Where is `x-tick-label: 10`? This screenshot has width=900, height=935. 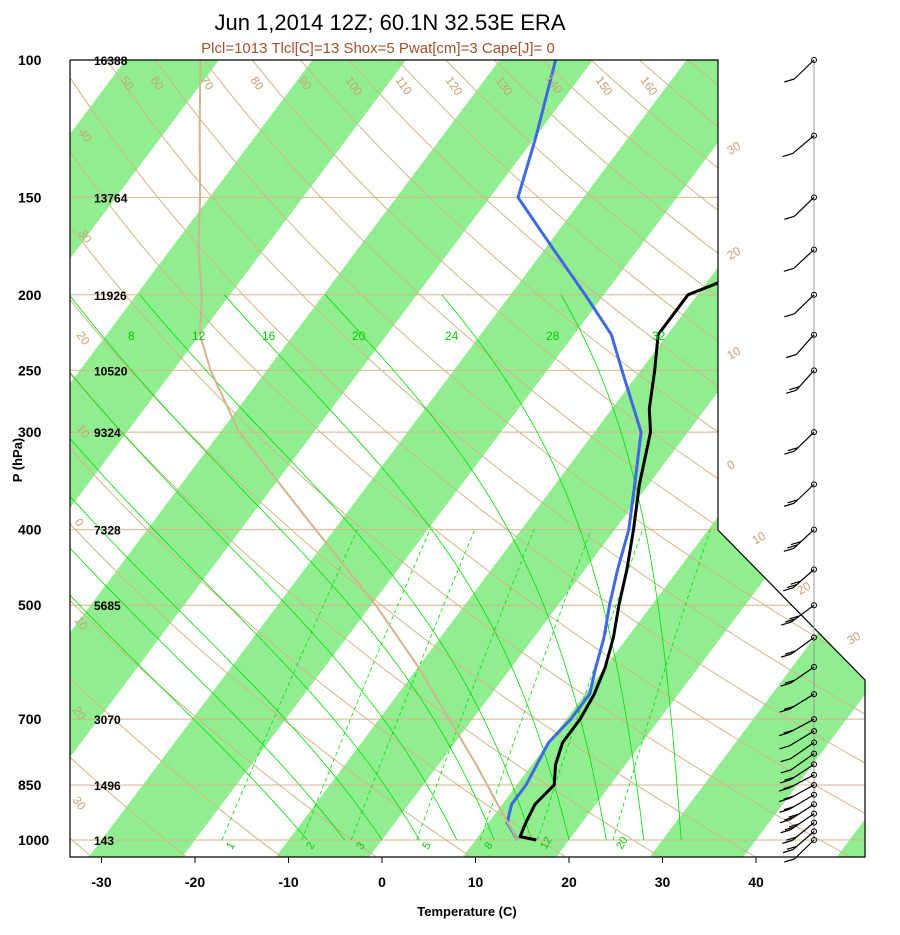
x-tick-label: 10 is located at coordinates (476, 882).